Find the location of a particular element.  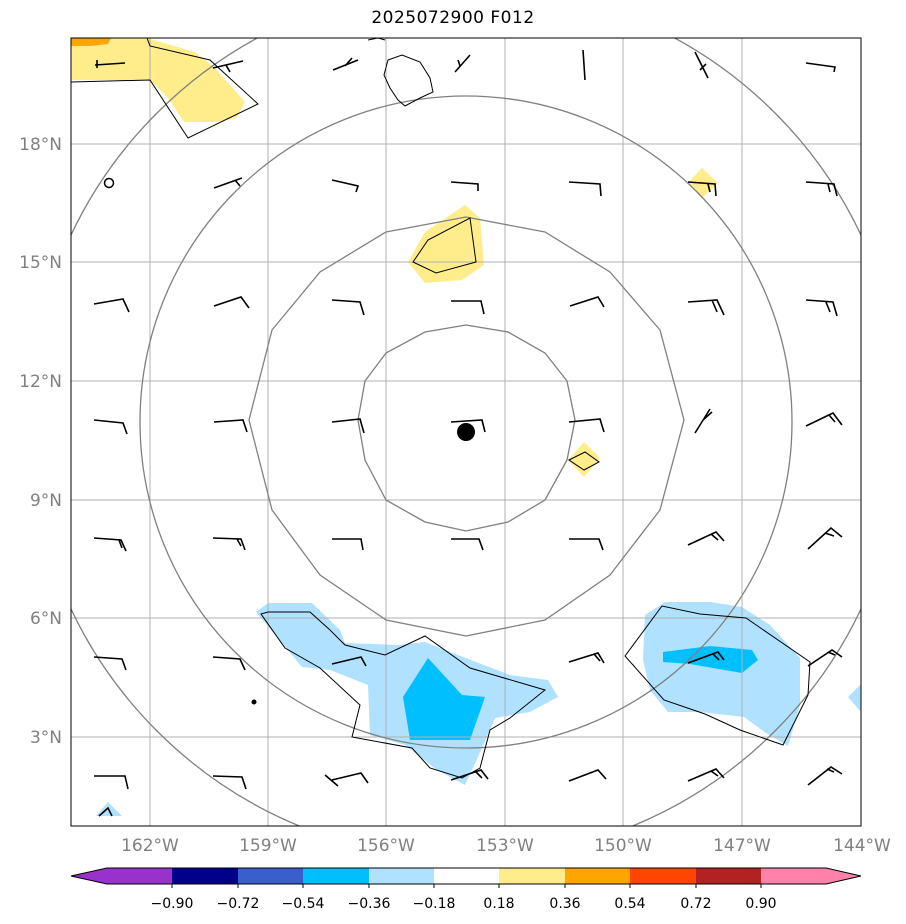

hawaii-island is located at coordinates (408, 80).